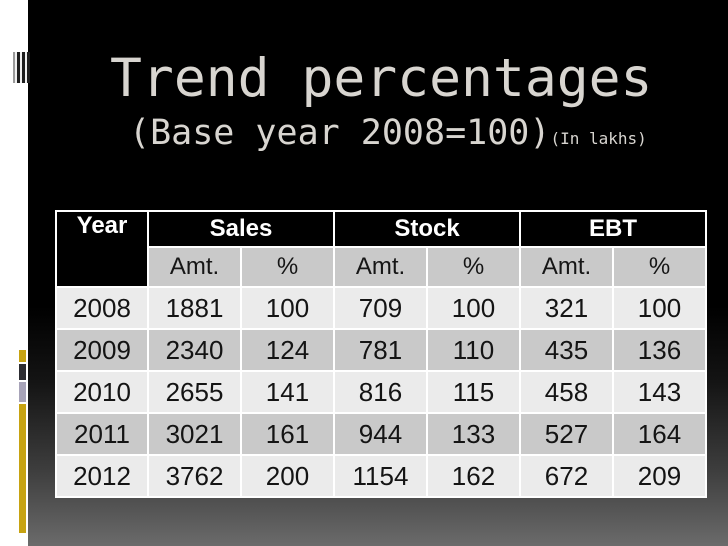 Image resolution: width=728 pixels, height=546 pixels. I want to click on subtitle-text: (Base year 2008=100), so click(340, 133).